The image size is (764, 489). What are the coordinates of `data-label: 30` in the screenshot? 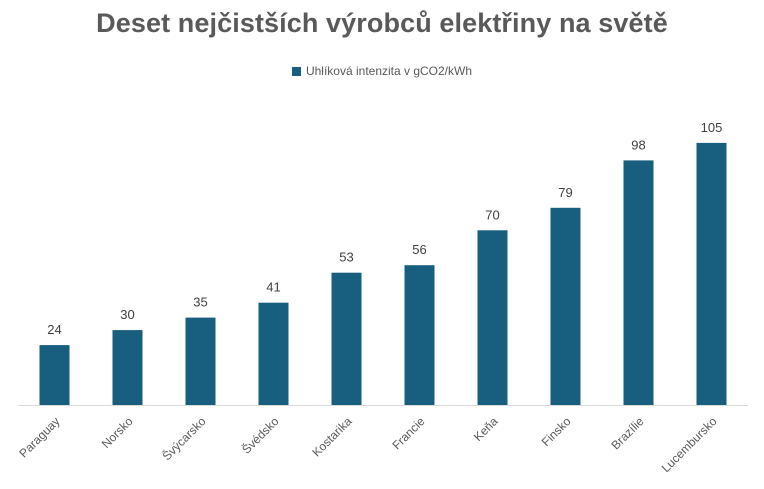 It's located at (127, 314).